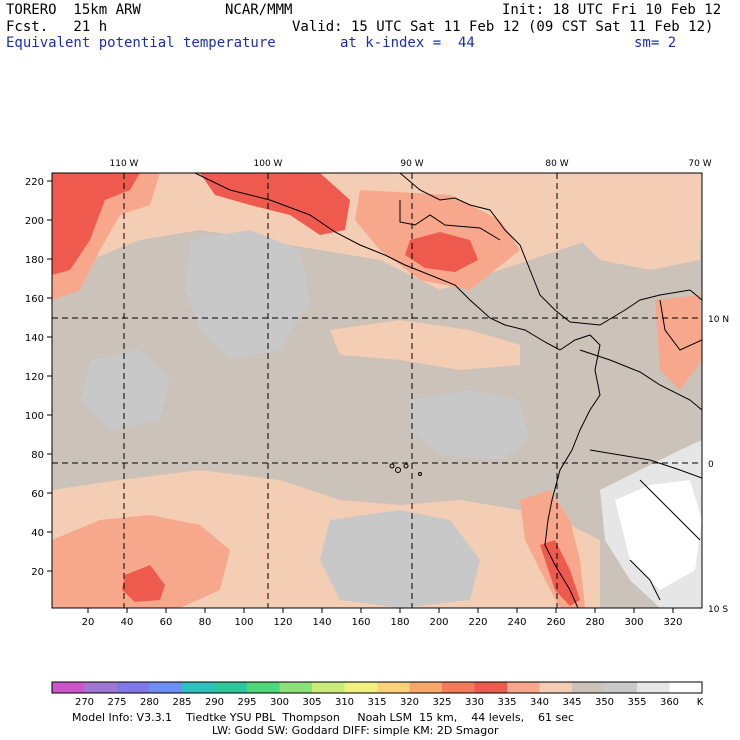 The height and width of the screenshot is (740, 740). What do you see at coordinates (127, 622) in the screenshot?
I see `x-tick-label: 40` at bounding box center [127, 622].